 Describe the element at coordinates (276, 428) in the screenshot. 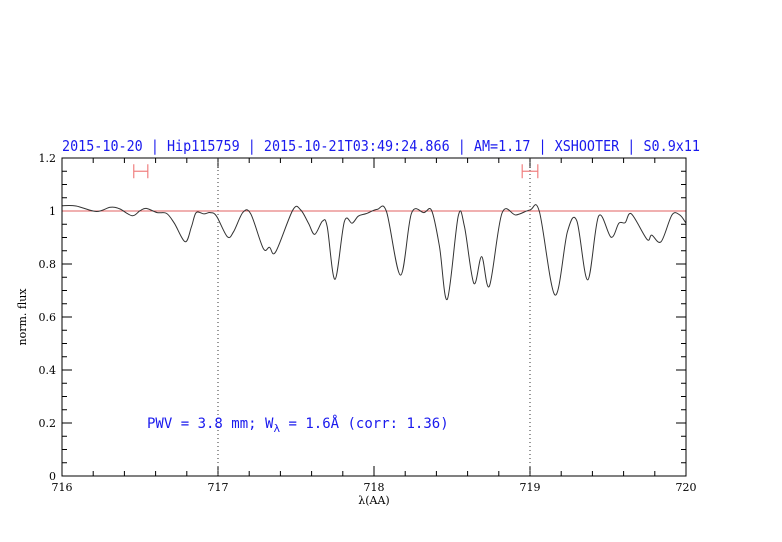

I see `annotation-subscript: λ` at that location.